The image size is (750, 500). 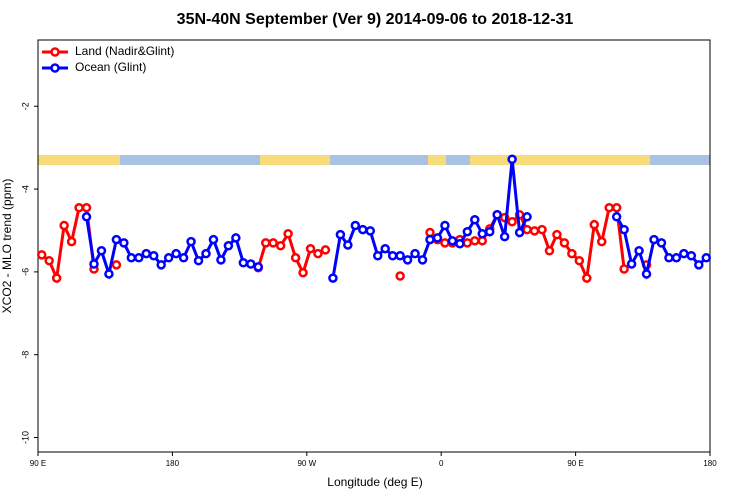 What do you see at coordinates (25, 355) in the screenshot?
I see `y-tick-label: -8` at bounding box center [25, 355].